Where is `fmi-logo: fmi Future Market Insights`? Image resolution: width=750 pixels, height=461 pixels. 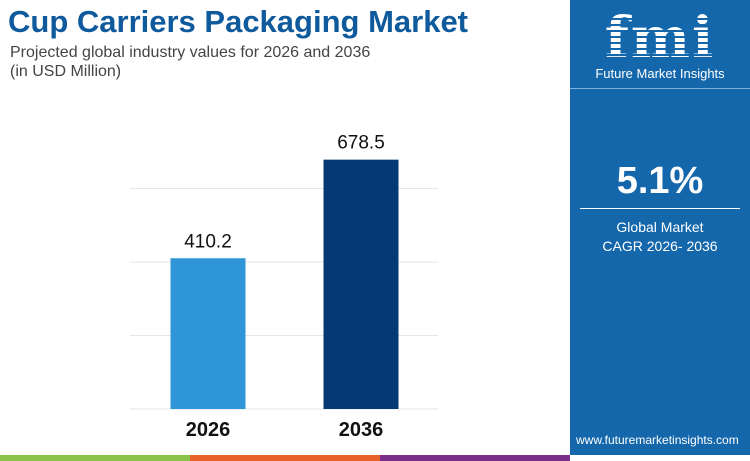 fmi-logo: fmi Future Market Insights is located at coordinates (660, 44).